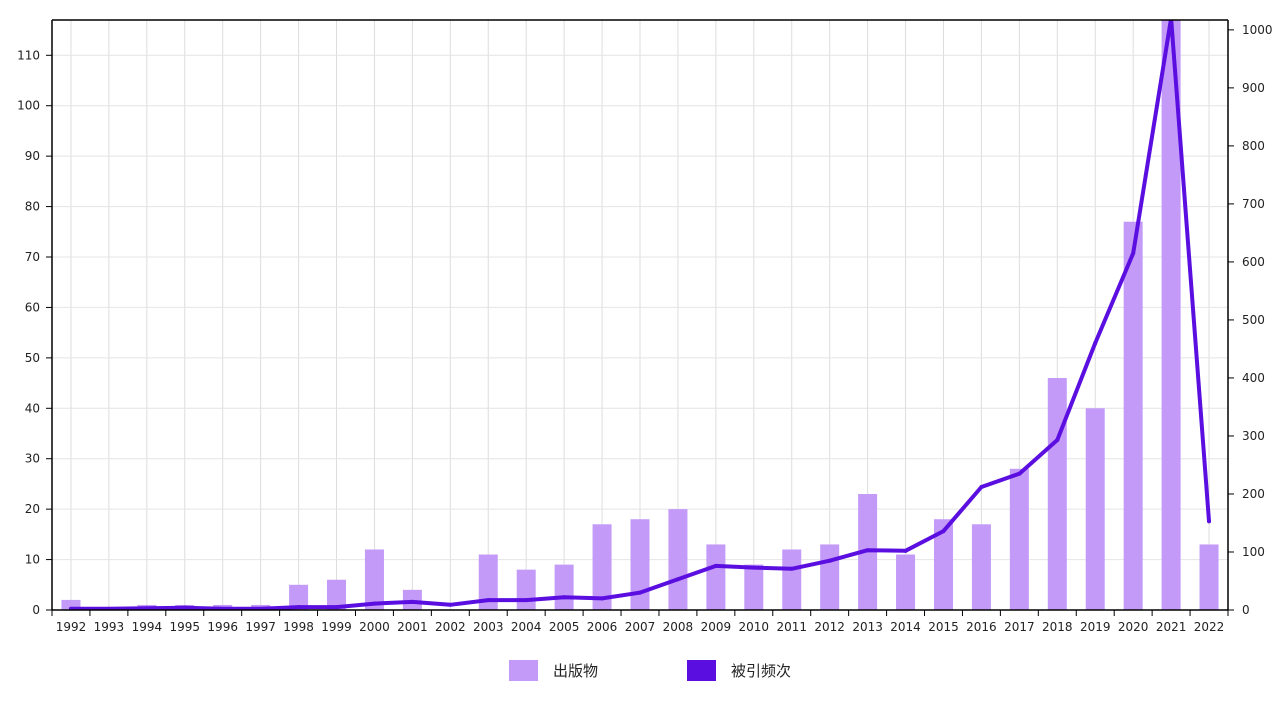 This screenshot has height=713, width=1279. Describe the element at coordinates (829, 627) in the screenshot. I see `x-tick-label: 2012` at that location.